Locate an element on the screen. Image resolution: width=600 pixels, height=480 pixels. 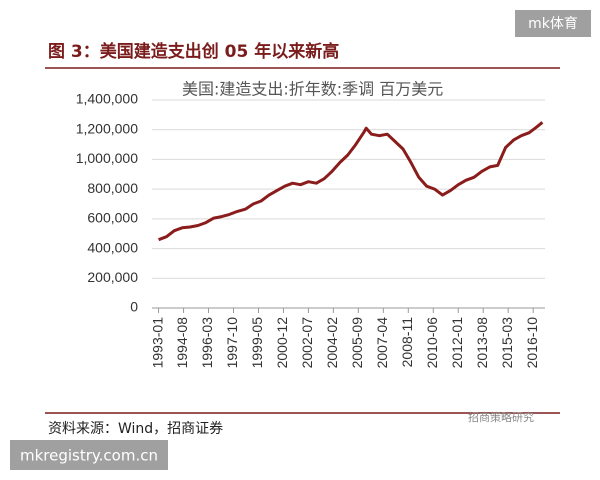
x-tick-label: 2016-10 is located at coordinates (532, 343).